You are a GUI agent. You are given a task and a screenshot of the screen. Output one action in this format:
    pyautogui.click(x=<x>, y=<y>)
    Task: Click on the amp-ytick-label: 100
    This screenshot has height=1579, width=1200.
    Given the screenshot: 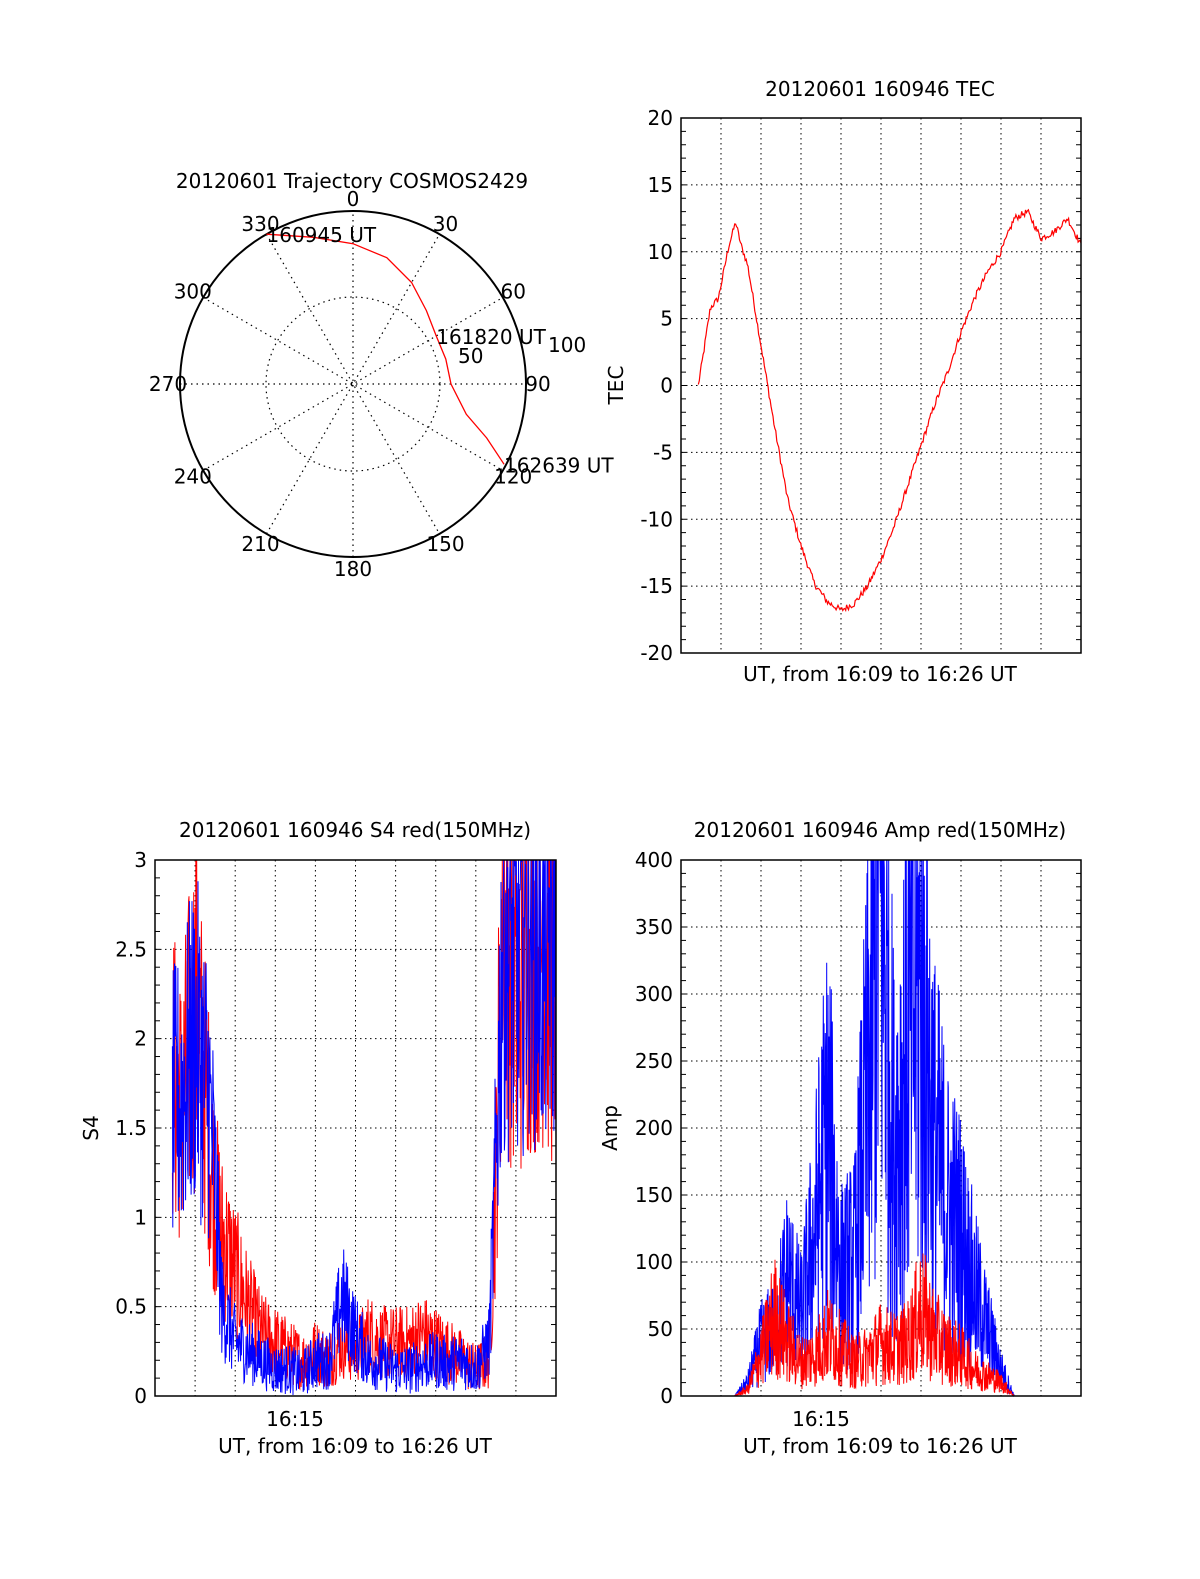 What is the action you would take?
    pyautogui.click(x=654, y=1262)
    